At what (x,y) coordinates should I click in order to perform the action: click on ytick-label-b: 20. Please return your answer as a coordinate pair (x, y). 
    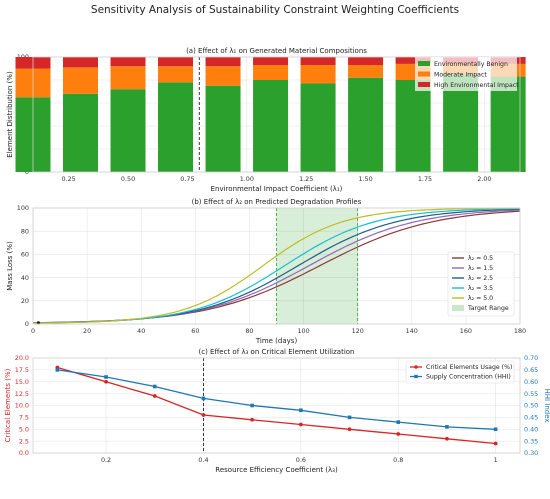
    Looking at the image, I should click on (25, 301).